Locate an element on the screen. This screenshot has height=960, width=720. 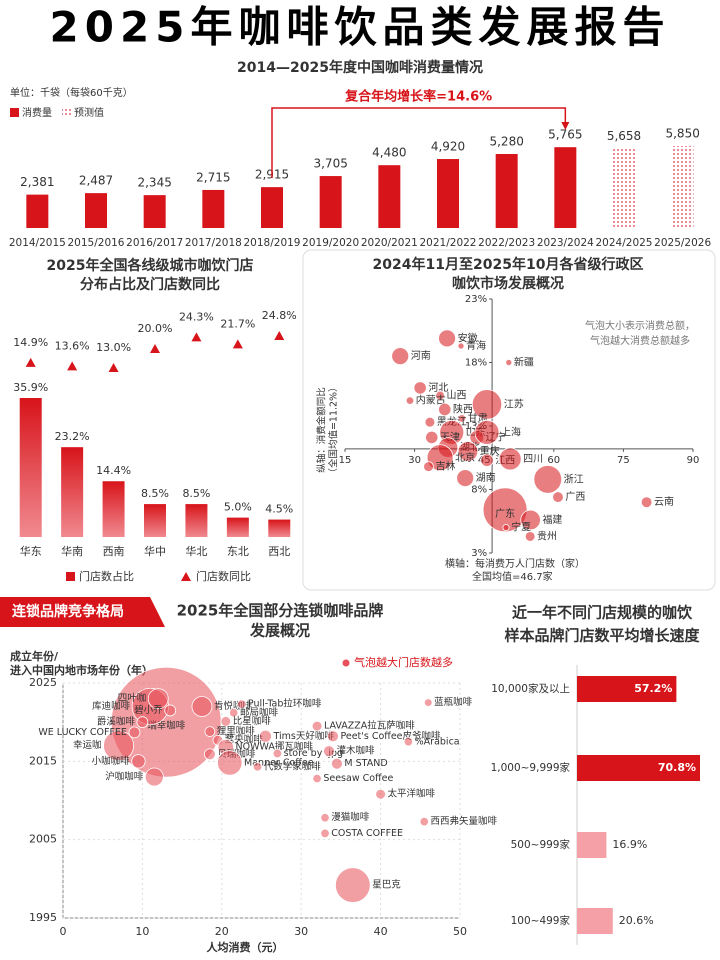
value-label: 24.8% is located at coordinates (279, 315).